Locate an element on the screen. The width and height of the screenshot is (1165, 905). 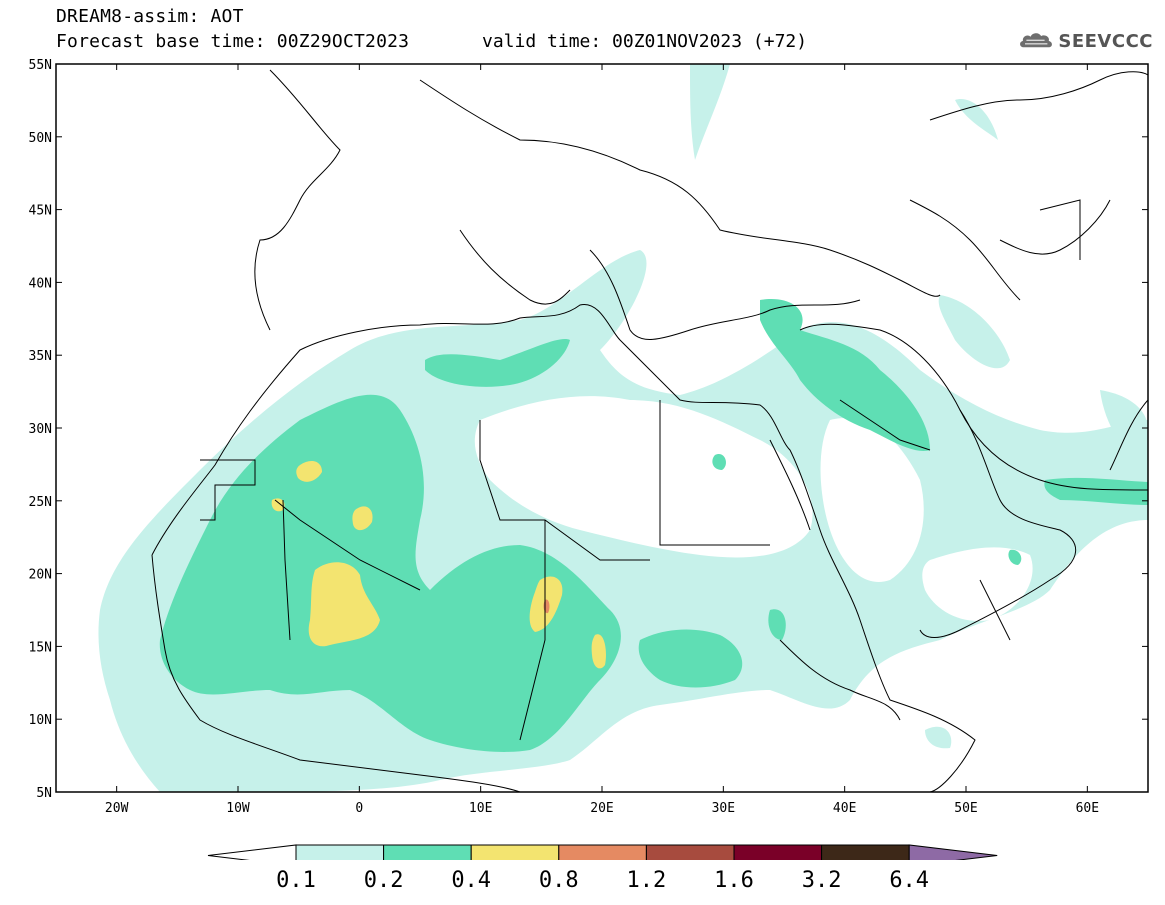
lon-tick-label: 50E is located at coordinates (965, 808).